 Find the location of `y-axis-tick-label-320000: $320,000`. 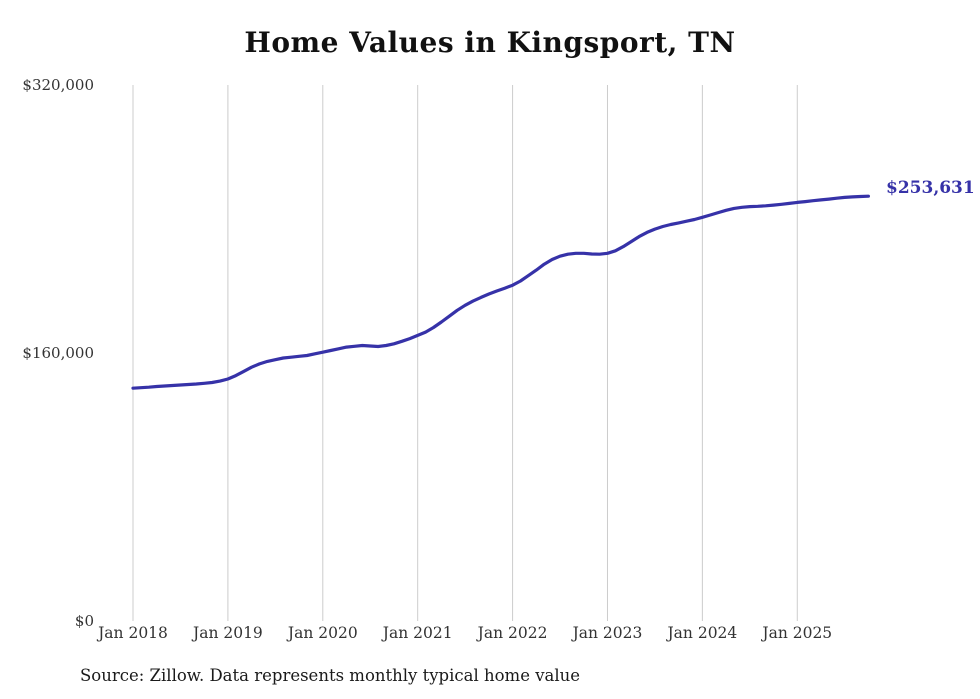

y-axis-tick-label-320000: $320,000 is located at coordinates (58, 85).